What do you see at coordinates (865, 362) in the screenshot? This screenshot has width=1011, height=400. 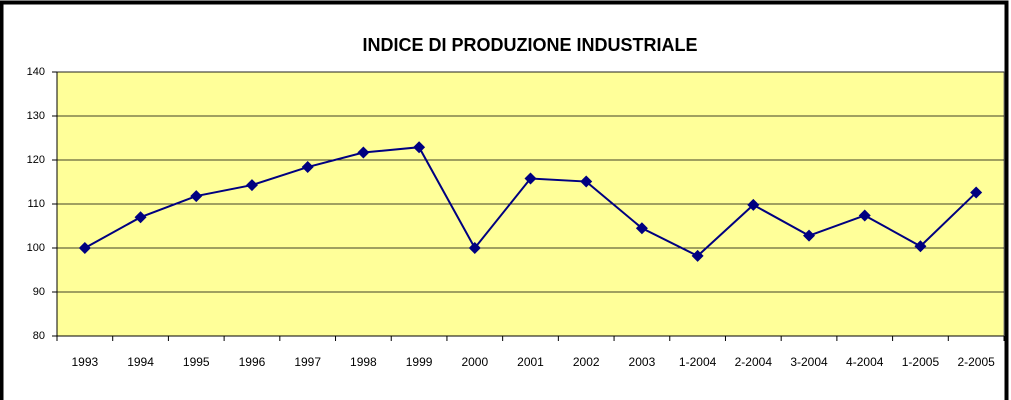 I see `x-tick-label: 4-2004` at bounding box center [865, 362].